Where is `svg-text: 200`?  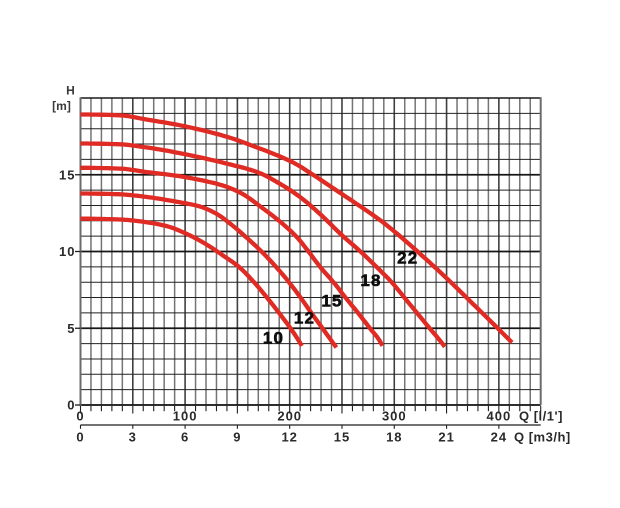
svg-text: 200 is located at coordinates (289, 415).